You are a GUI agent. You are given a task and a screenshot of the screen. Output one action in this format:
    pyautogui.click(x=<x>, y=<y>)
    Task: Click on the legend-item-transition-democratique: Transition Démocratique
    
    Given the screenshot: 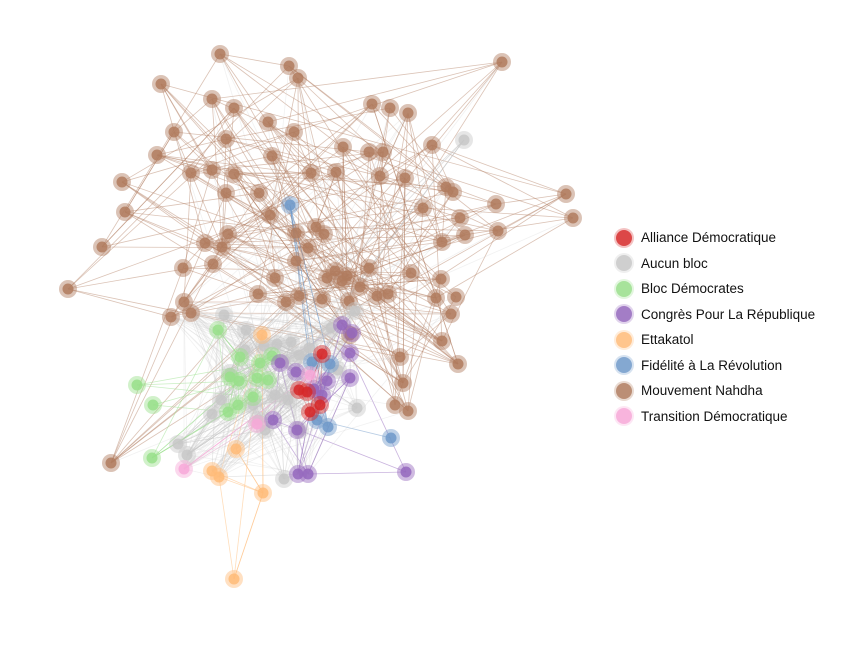 What is the action you would take?
    pyautogui.click(x=736, y=417)
    